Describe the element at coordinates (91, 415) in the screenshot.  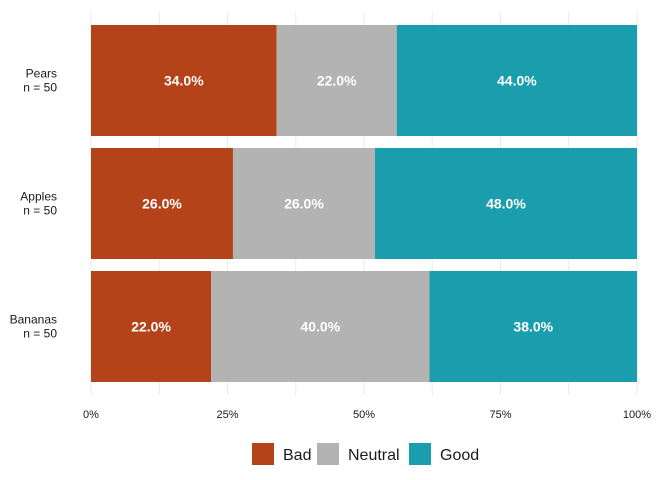
I see `x-tick-label-0: 0%` at that location.